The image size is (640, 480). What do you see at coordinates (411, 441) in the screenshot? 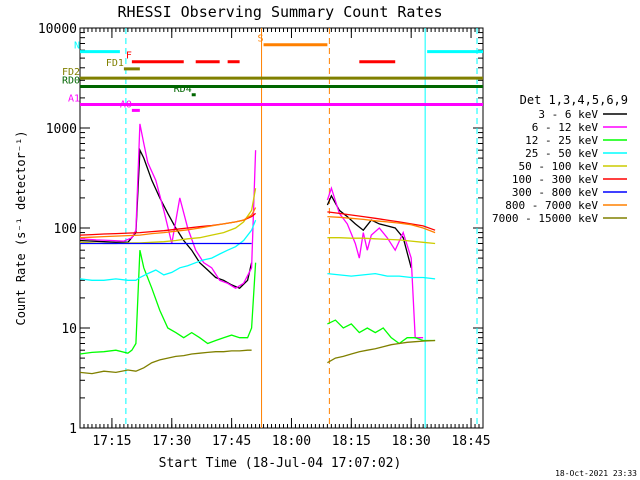
I see `x-tick-label: 18:30` at bounding box center [411, 441].